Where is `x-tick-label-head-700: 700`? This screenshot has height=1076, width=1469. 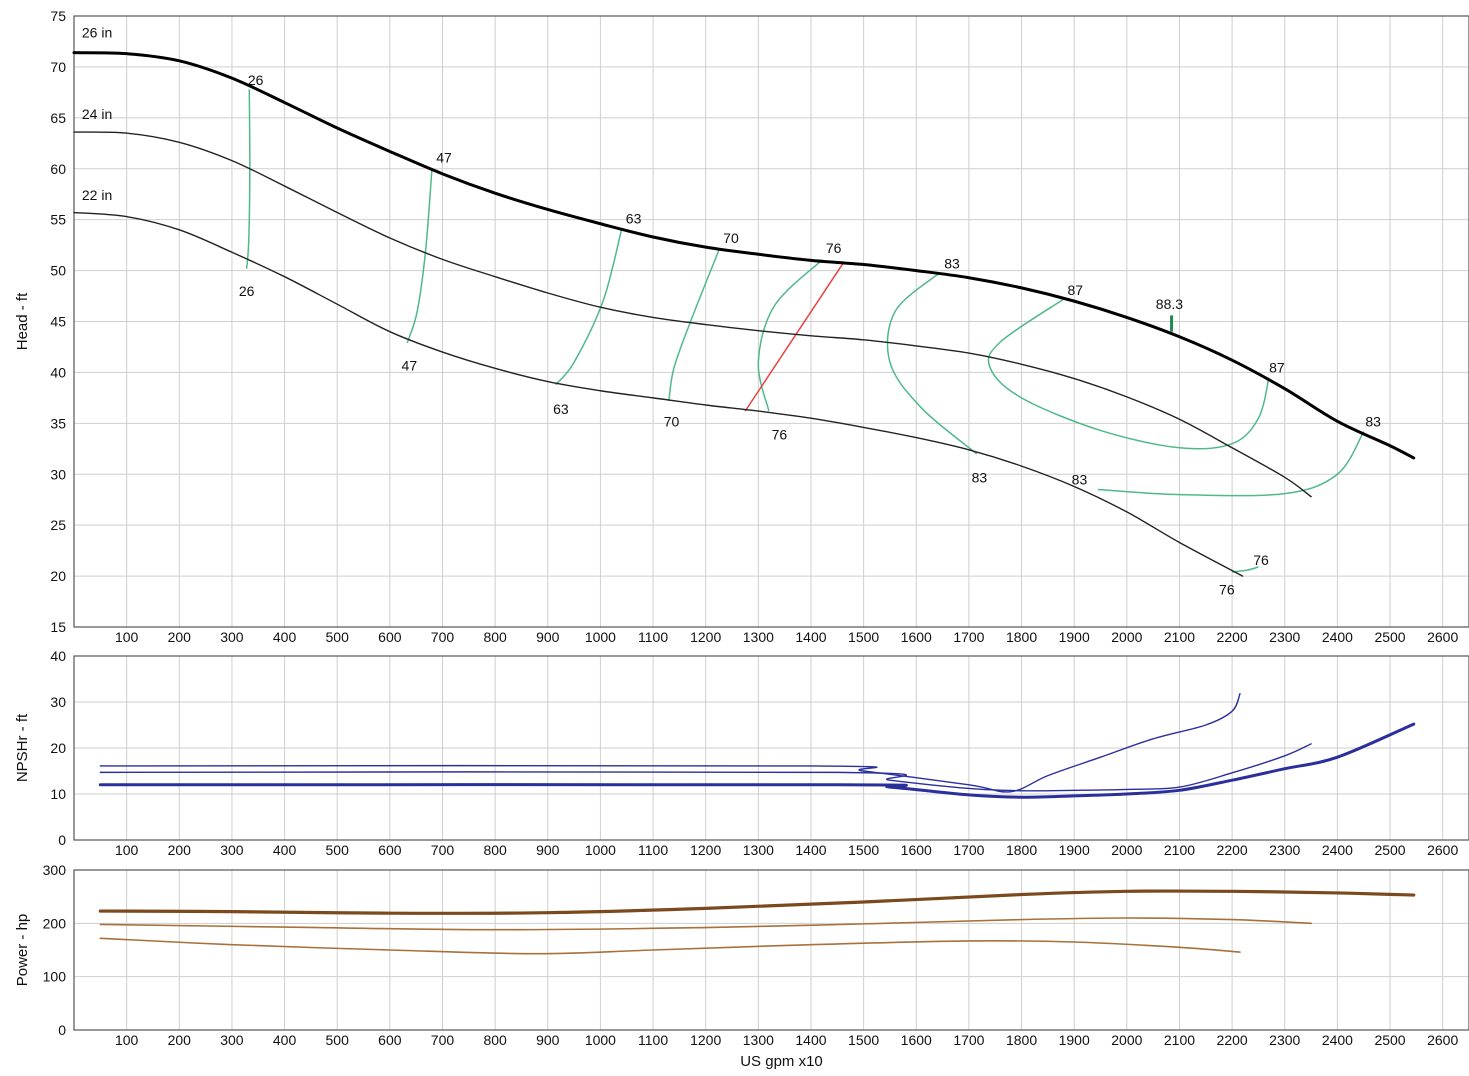 x-tick-label-head-700: 700 is located at coordinates (443, 637).